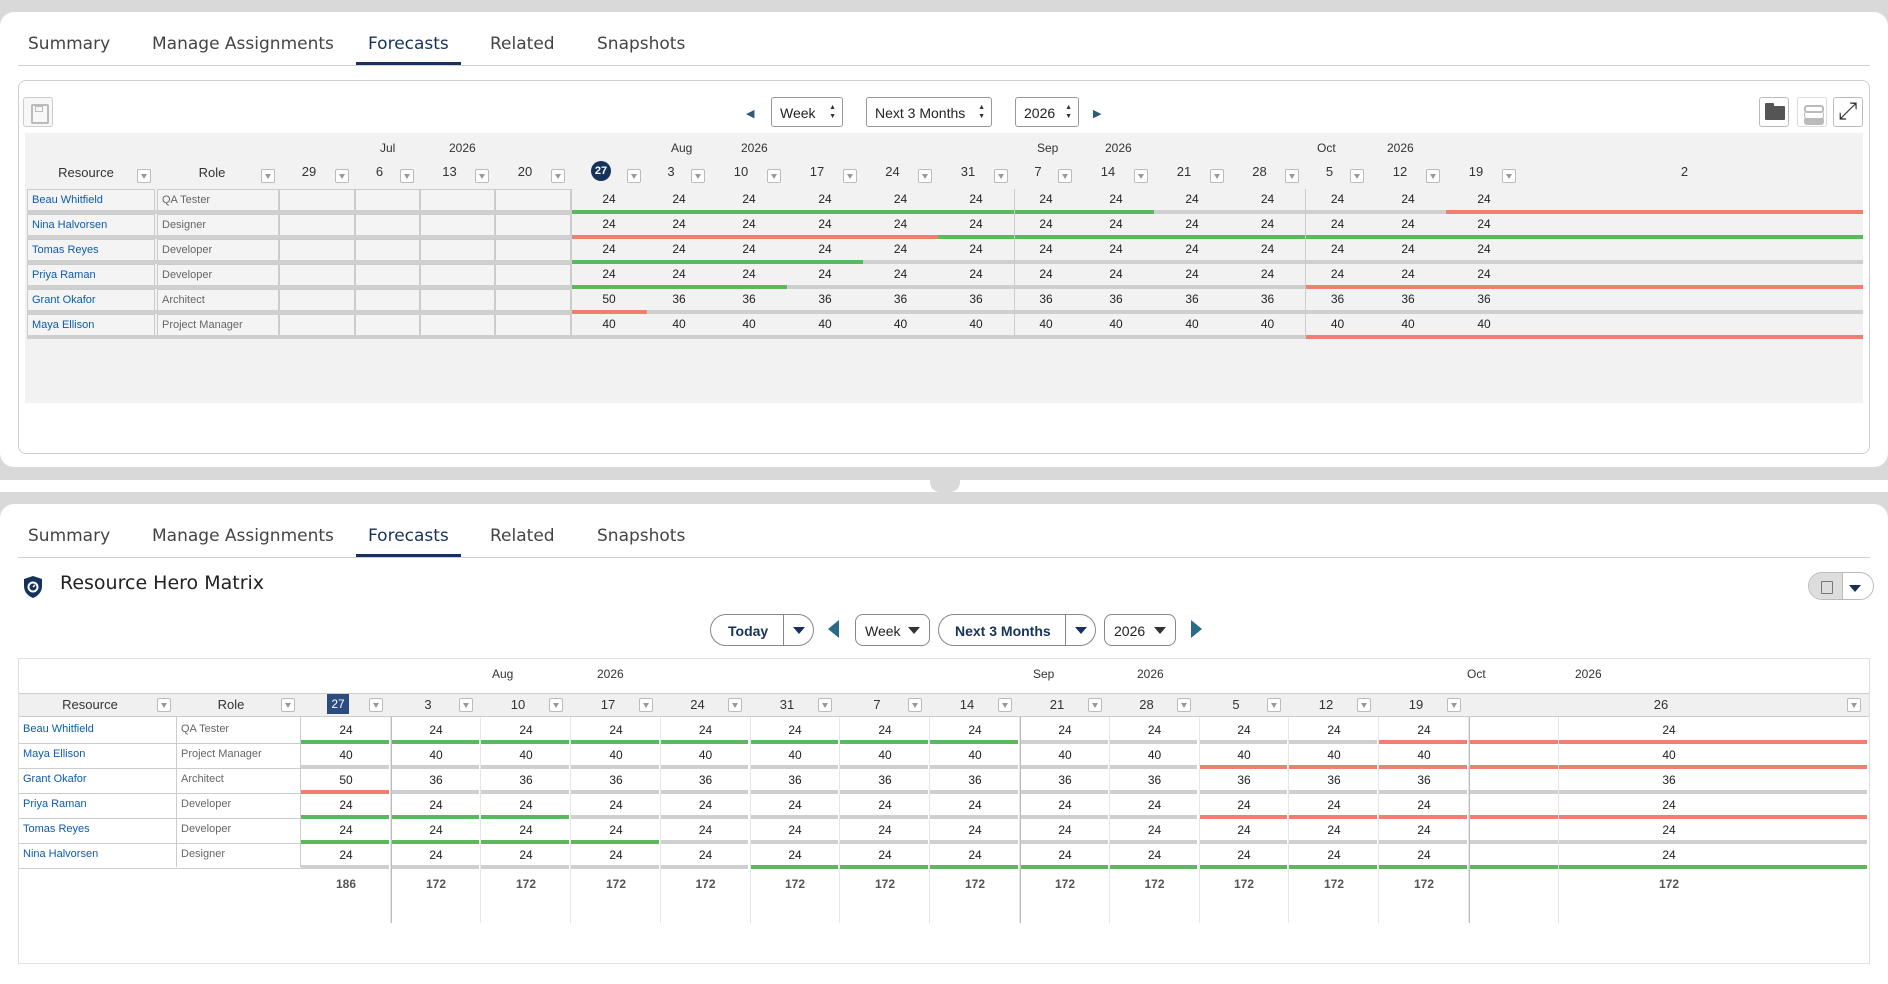  I want to click on chevron-down-icon, so click(1855, 588).